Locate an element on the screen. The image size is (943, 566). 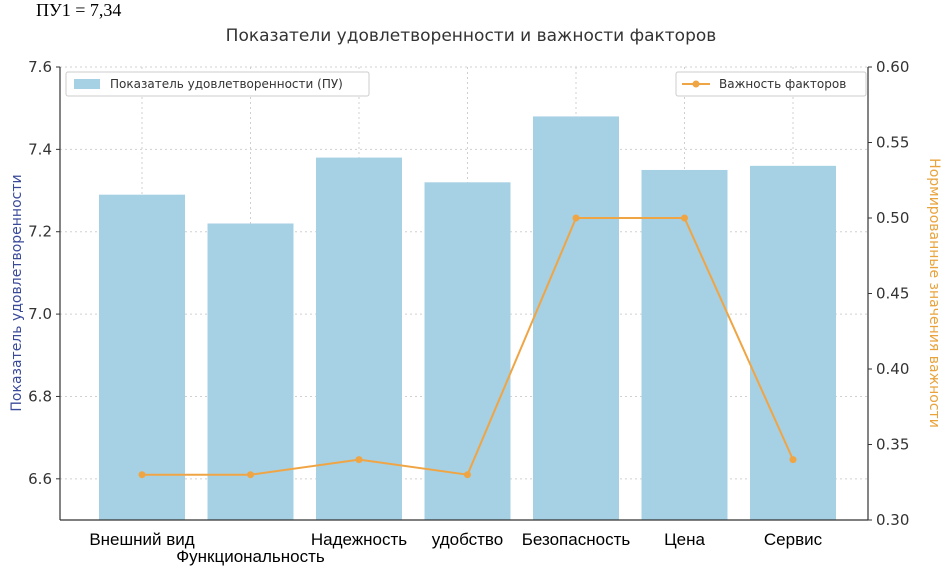
left-axis-label: Показатель удовлетворенности is located at coordinates (17, 292).